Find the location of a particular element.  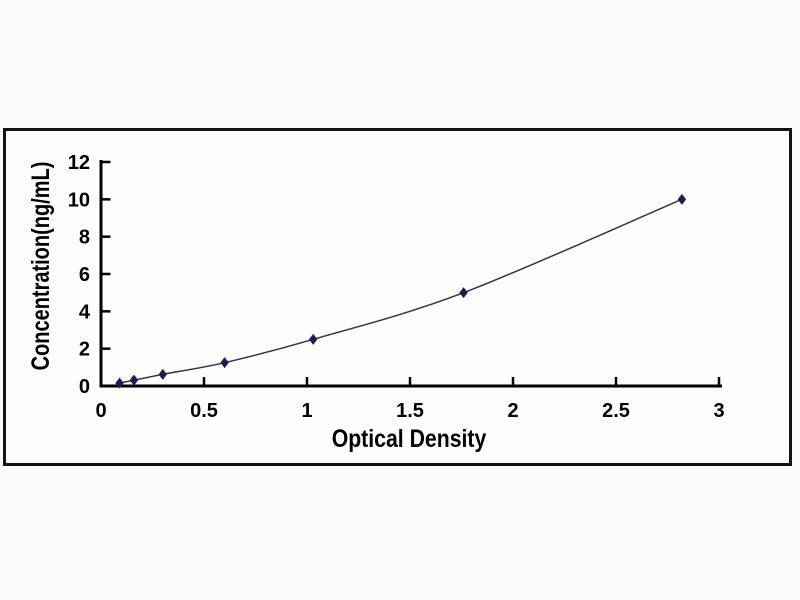

x-tick-label: 3 is located at coordinates (718, 411).